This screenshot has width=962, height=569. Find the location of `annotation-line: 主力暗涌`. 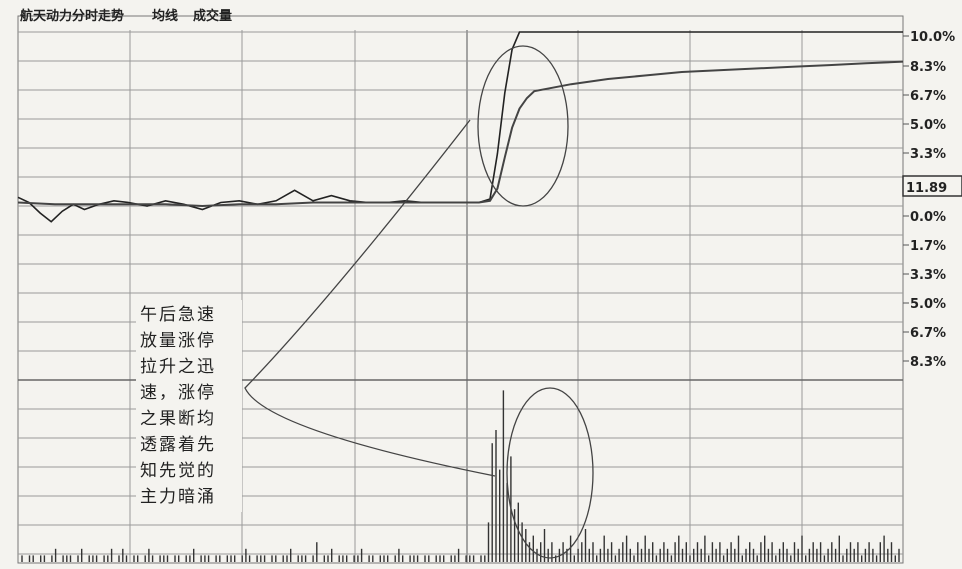

annotation-line: 主力暗涌 is located at coordinates (178, 497).